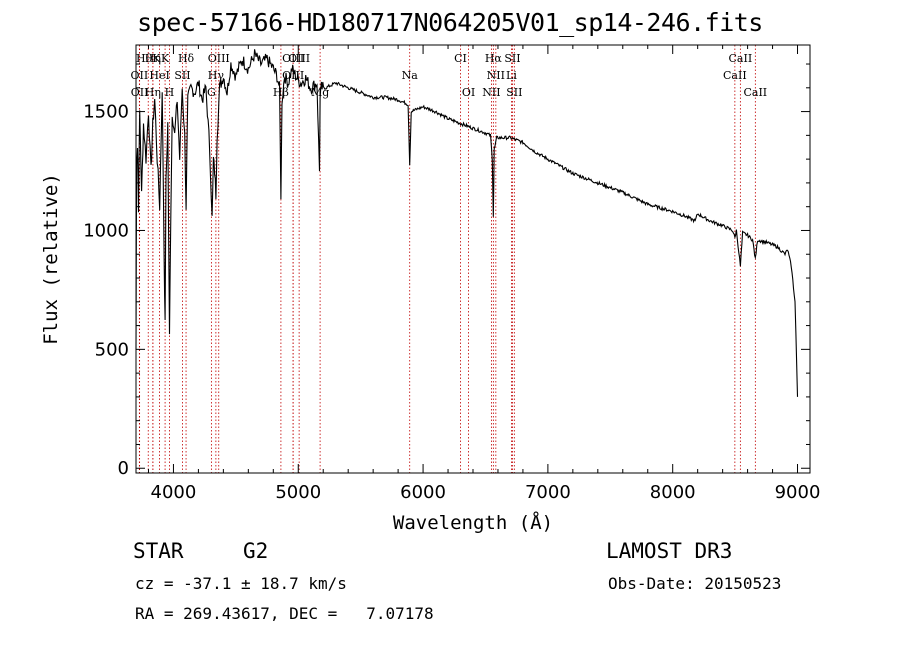 This screenshot has height=649, width=900. Describe the element at coordinates (211, 92) in the screenshot. I see `marker-label-23: G` at that location.